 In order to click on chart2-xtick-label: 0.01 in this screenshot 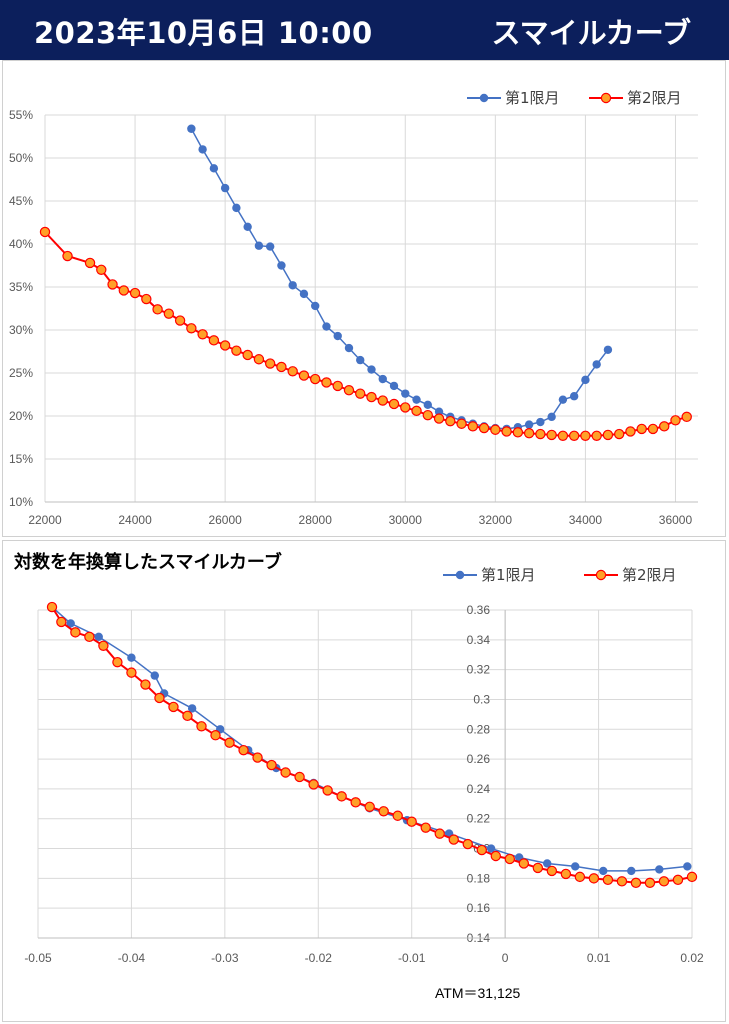, I will do `click(599, 958)`.